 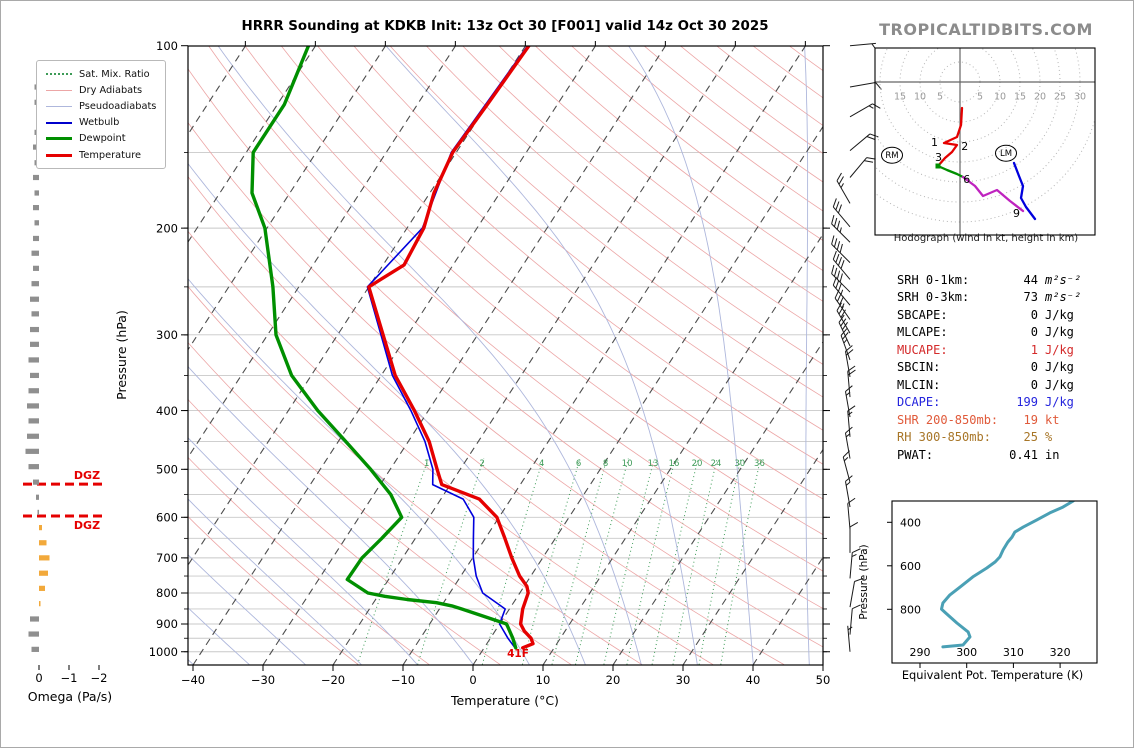 What do you see at coordinates (1052, 419) in the screenshot?
I see `stat-unit: kt` at bounding box center [1052, 419].